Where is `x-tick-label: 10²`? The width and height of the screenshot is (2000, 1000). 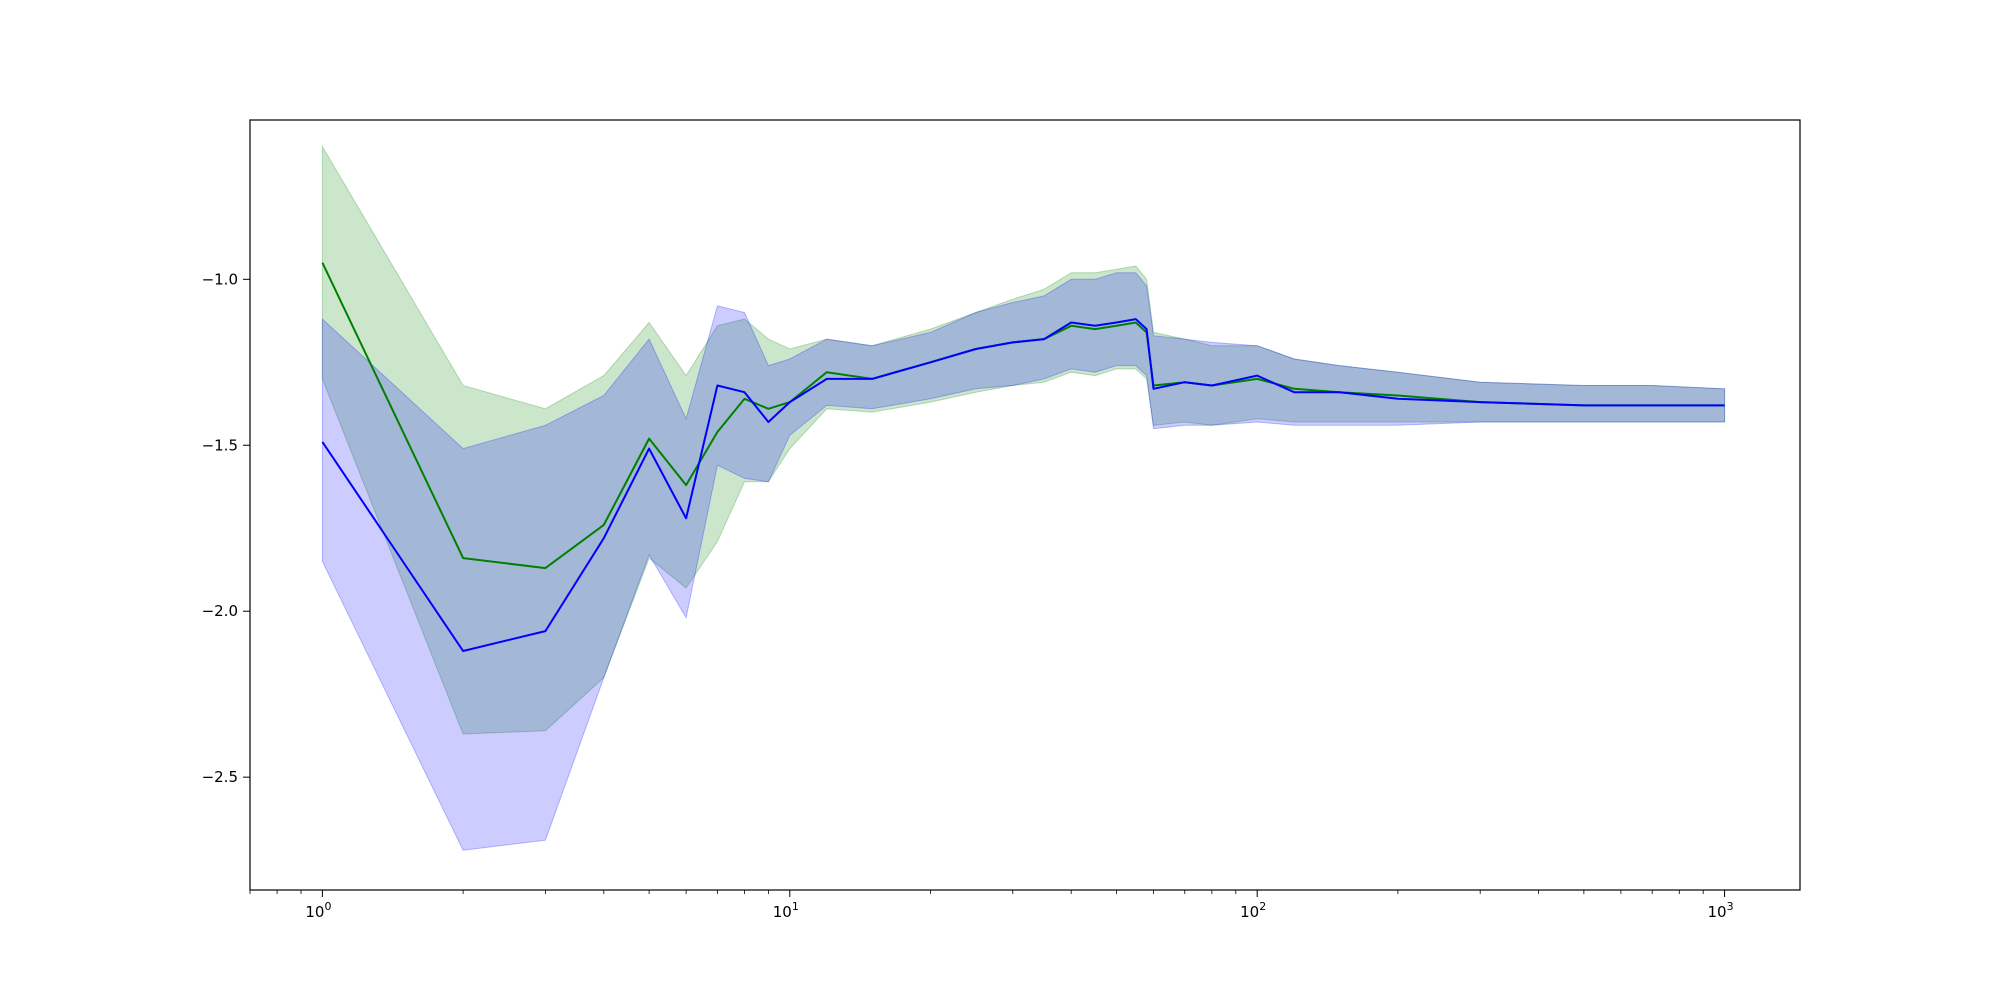 x-tick-label: 10² is located at coordinates (1253, 910).